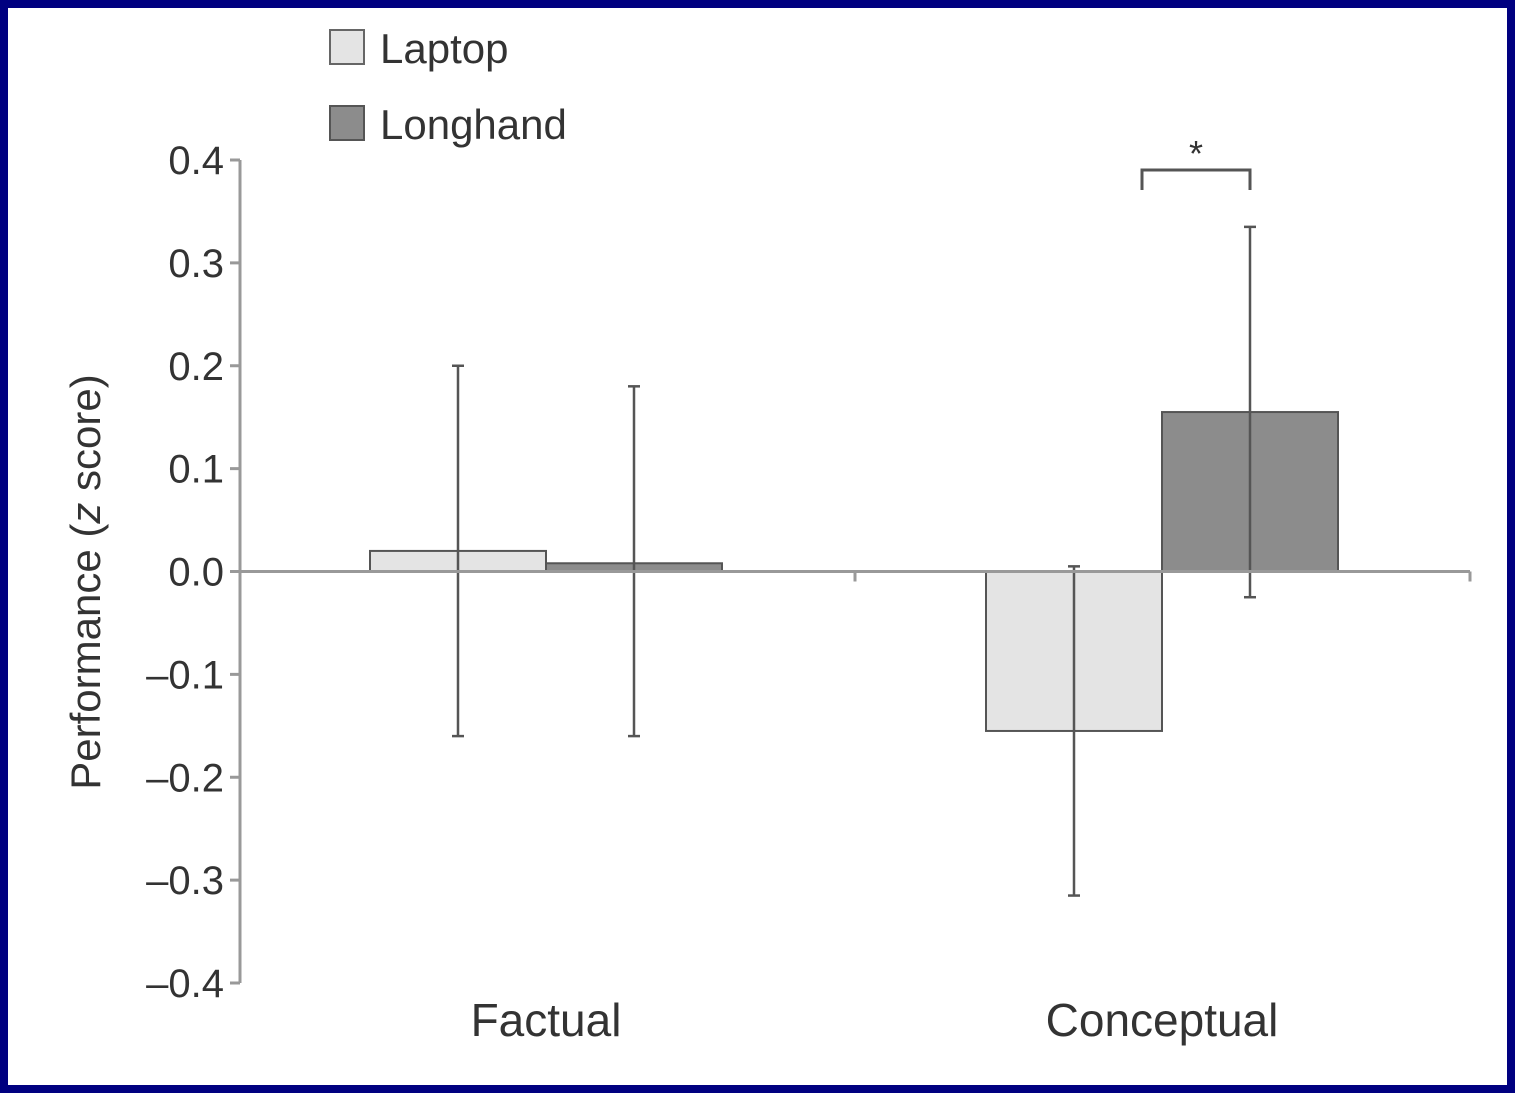 This screenshot has height=1093, width=1515. I want to click on legend-swatch-laptop, so click(347, 47).